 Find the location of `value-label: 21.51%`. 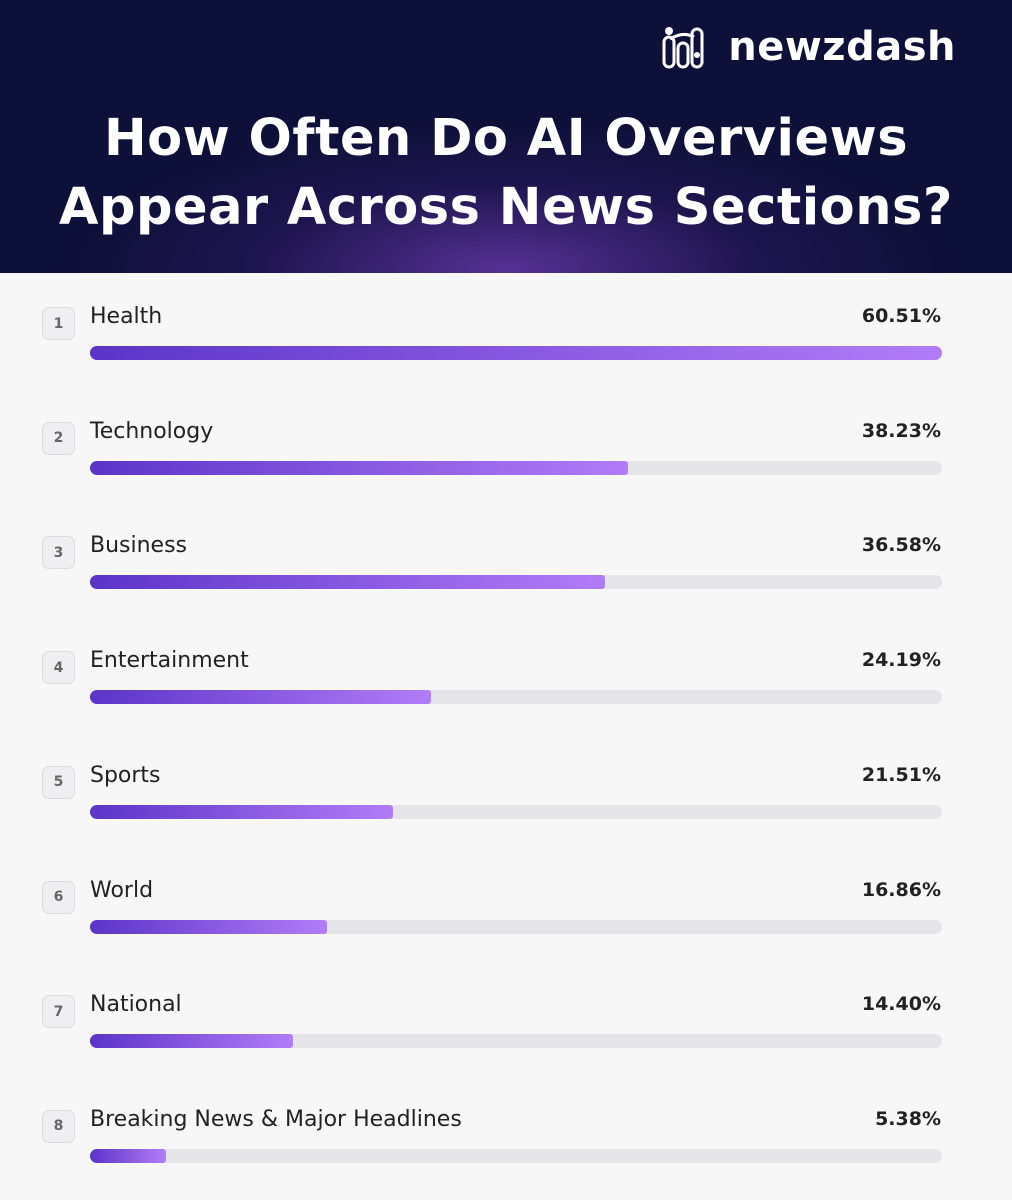

value-label: 21.51% is located at coordinates (901, 774).